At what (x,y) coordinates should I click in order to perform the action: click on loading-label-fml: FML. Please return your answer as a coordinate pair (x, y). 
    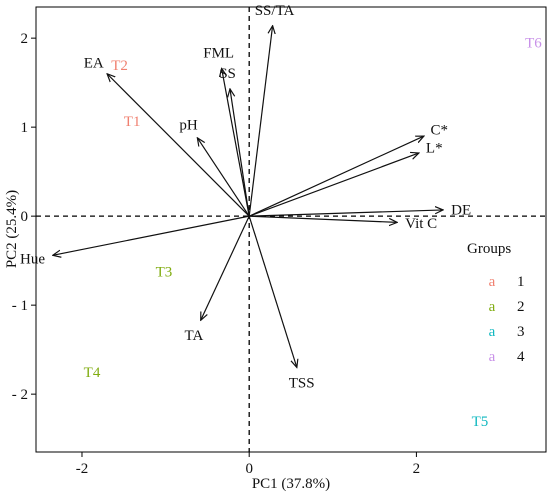
    Looking at the image, I should click on (218, 54).